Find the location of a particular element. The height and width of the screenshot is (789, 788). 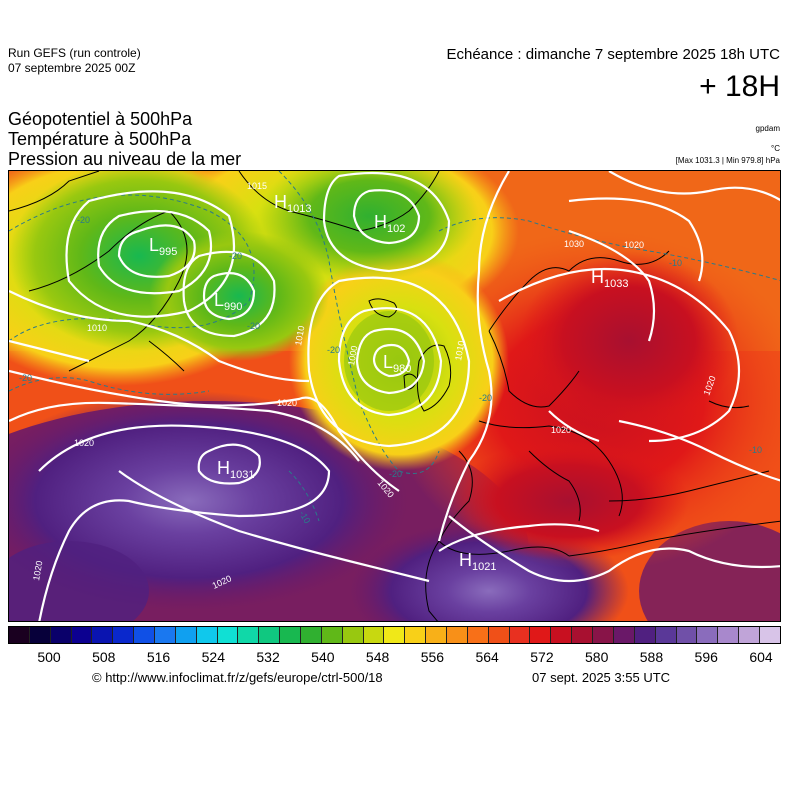

colorbar-tick-label: 564 is located at coordinates (487, 657).